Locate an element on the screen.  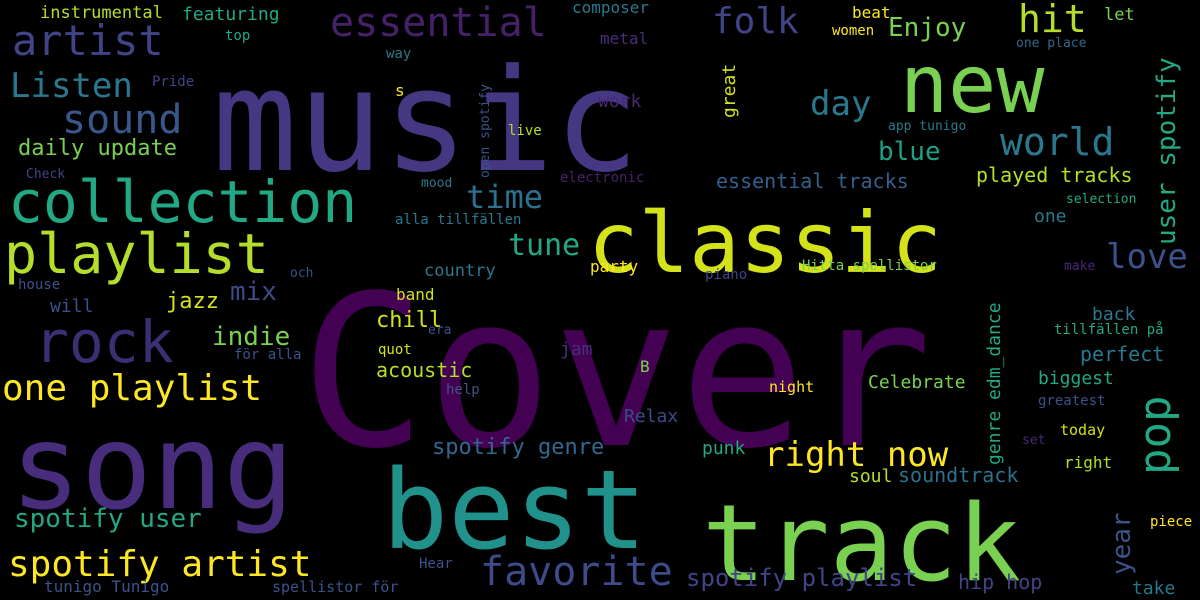
word-pop: pop is located at coordinates (1155, 435).